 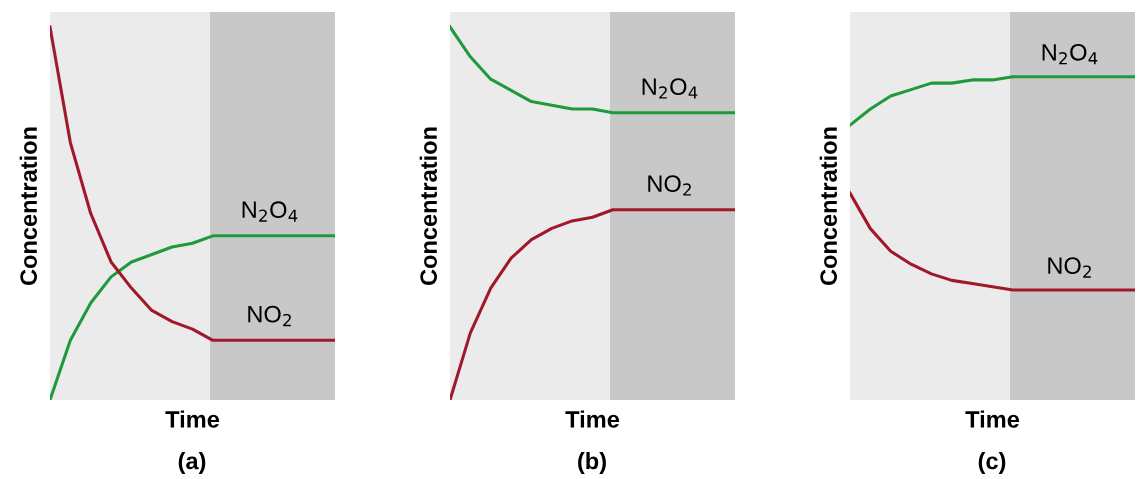 I want to click on text: (a), so click(x=192, y=463).